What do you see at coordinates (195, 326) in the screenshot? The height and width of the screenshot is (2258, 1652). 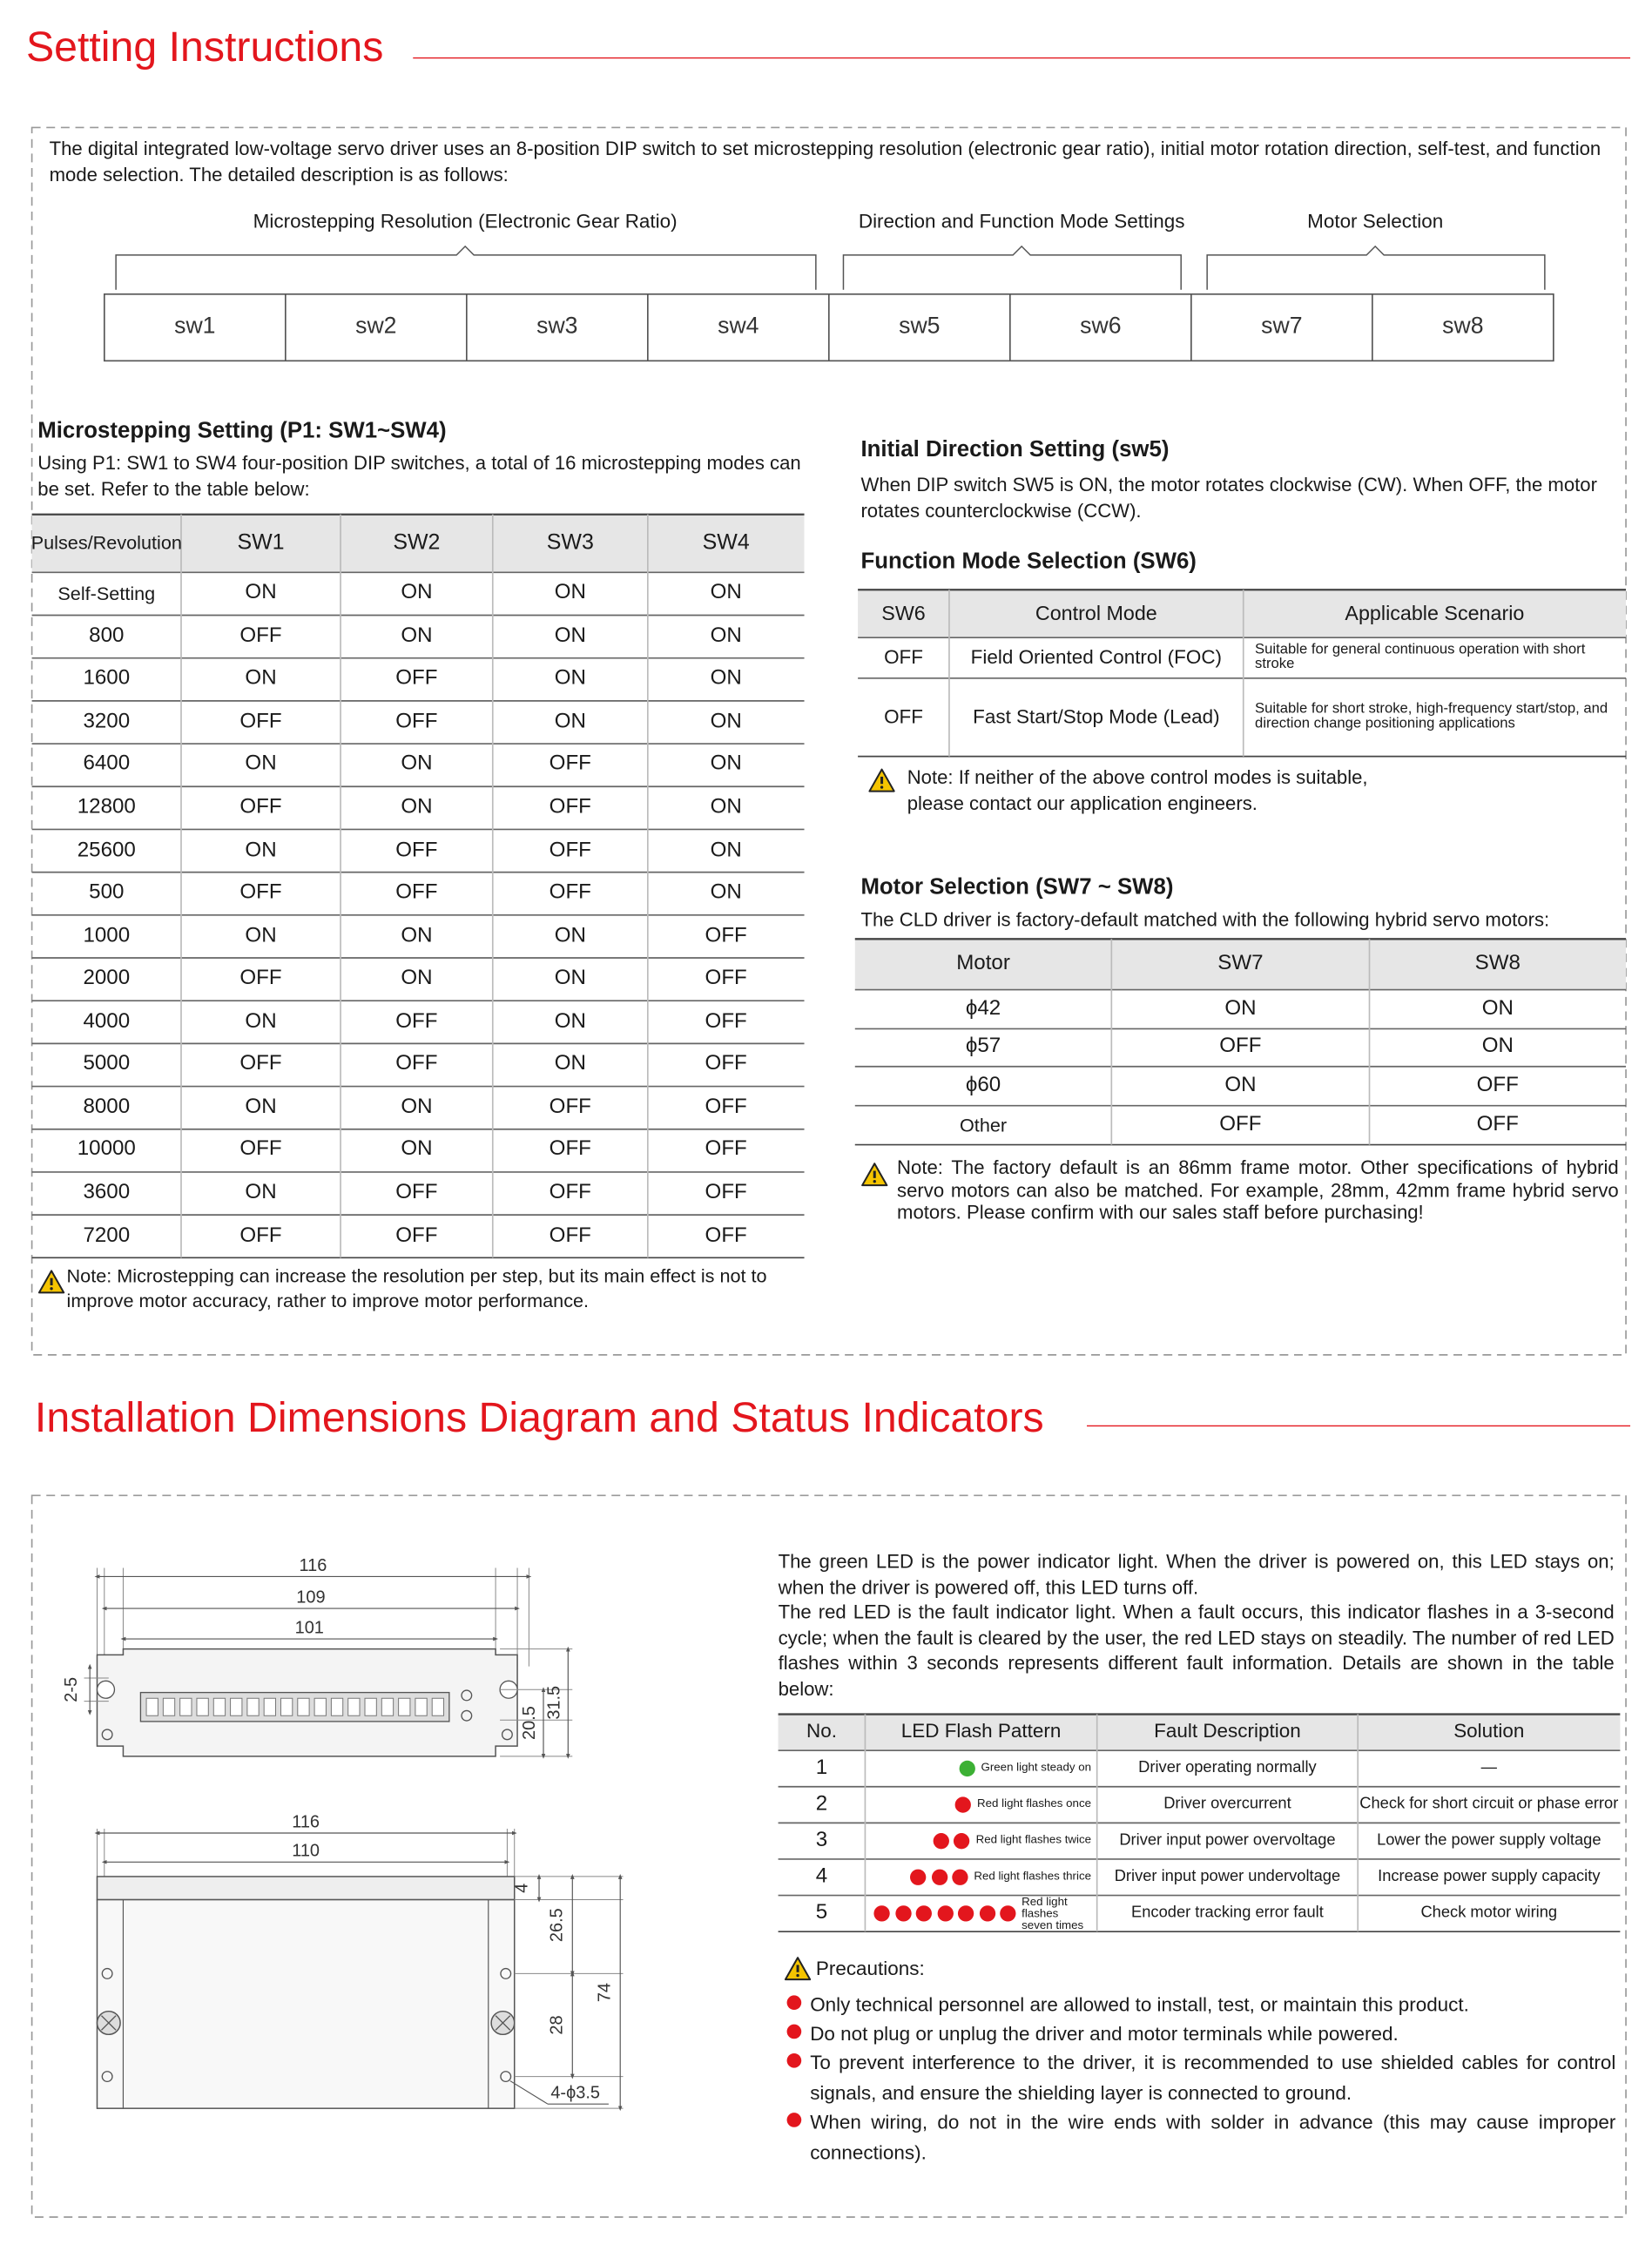 I see `switch-label: sw1` at bounding box center [195, 326].